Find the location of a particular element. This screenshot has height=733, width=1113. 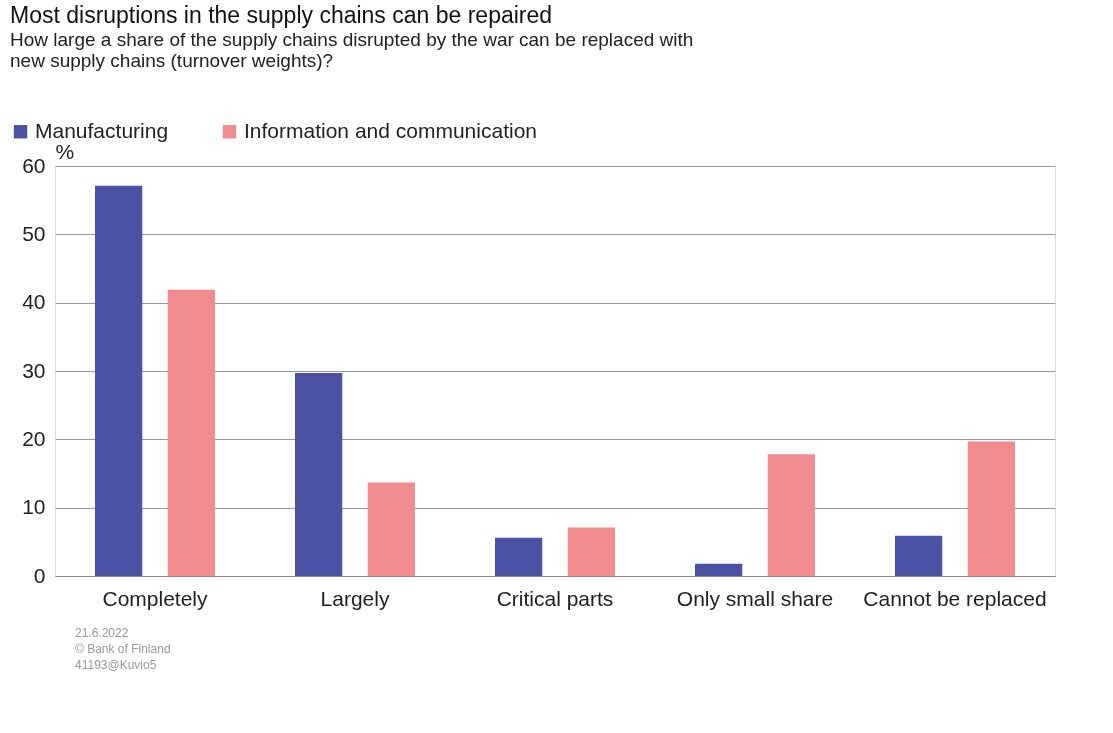

text: 21.6.2022 is located at coordinates (102, 633).